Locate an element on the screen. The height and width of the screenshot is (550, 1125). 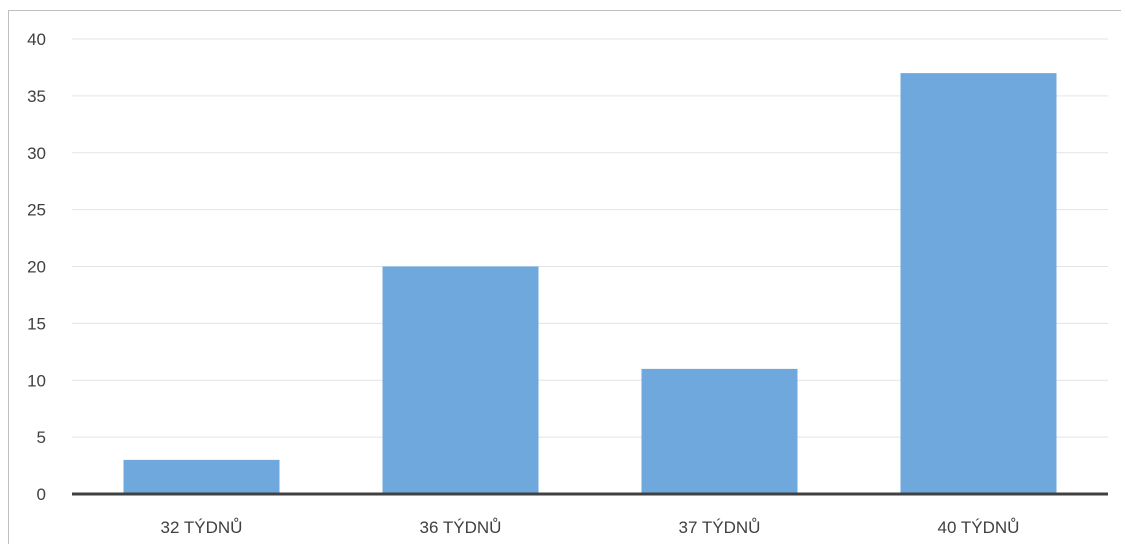
x-tick-label: 40 TÝDNŮ is located at coordinates (979, 527).